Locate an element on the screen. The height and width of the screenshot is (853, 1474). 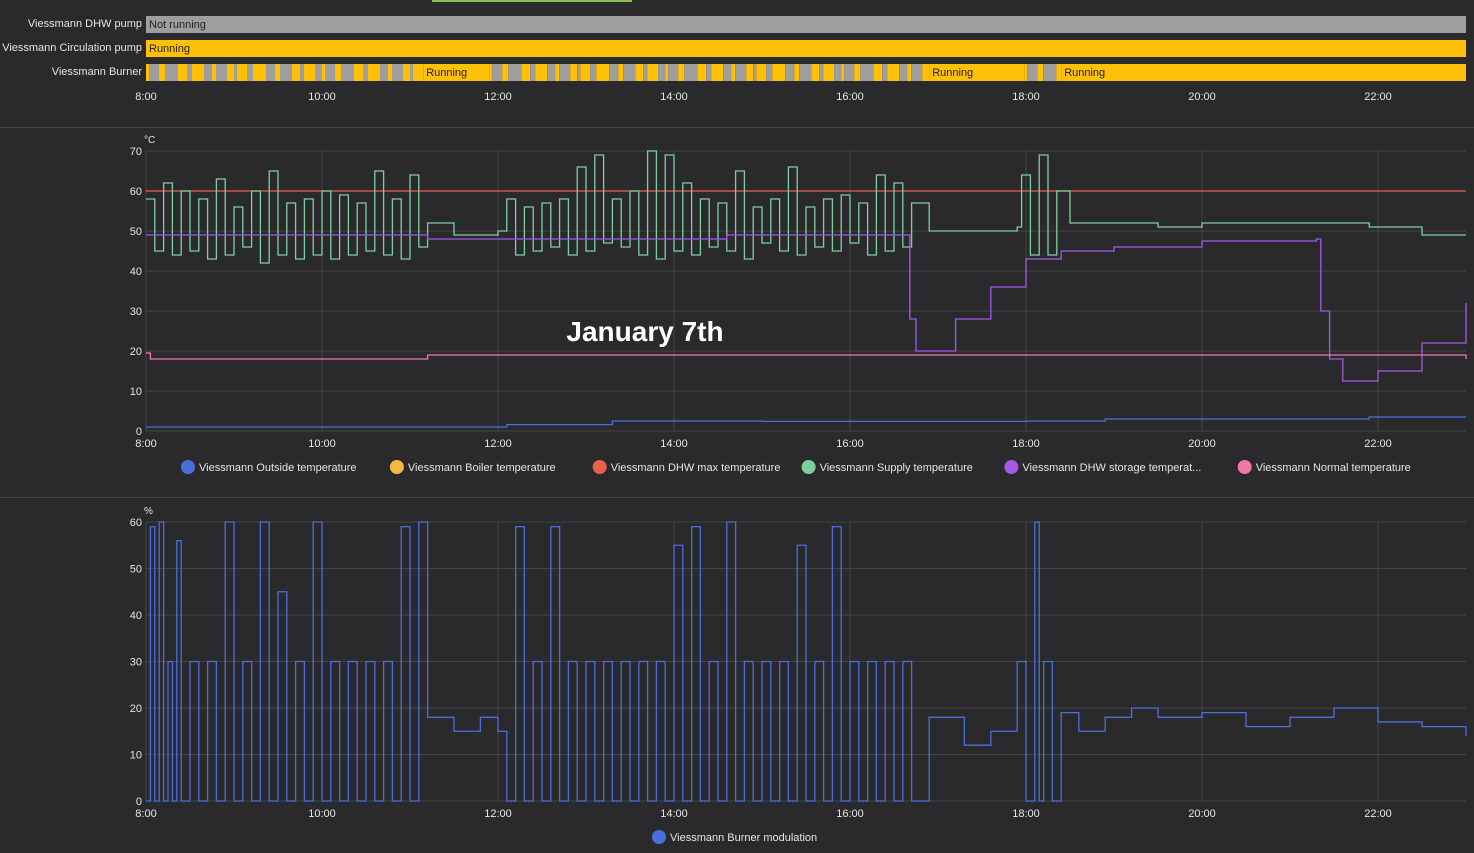
timeline-tick-label: 8:00 is located at coordinates (145, 97).